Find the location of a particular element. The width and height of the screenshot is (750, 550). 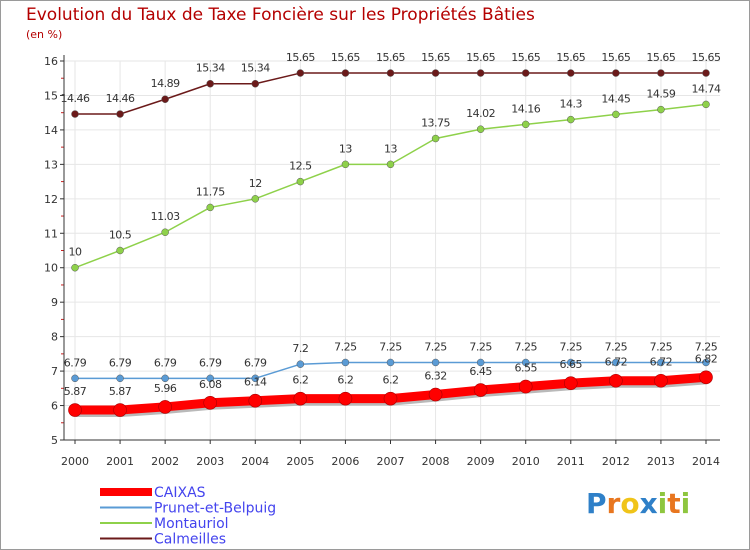

x-tick-label: 2002 is located at coordinates (165, 461).